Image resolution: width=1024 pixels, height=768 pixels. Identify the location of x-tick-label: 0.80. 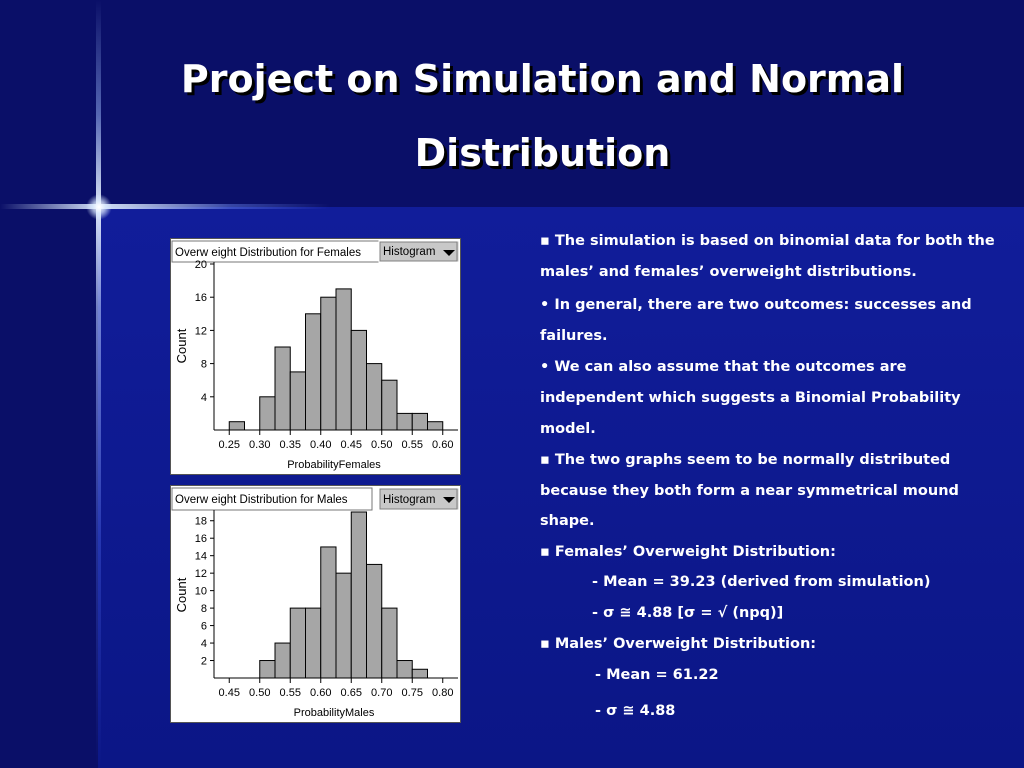
(442, 693).